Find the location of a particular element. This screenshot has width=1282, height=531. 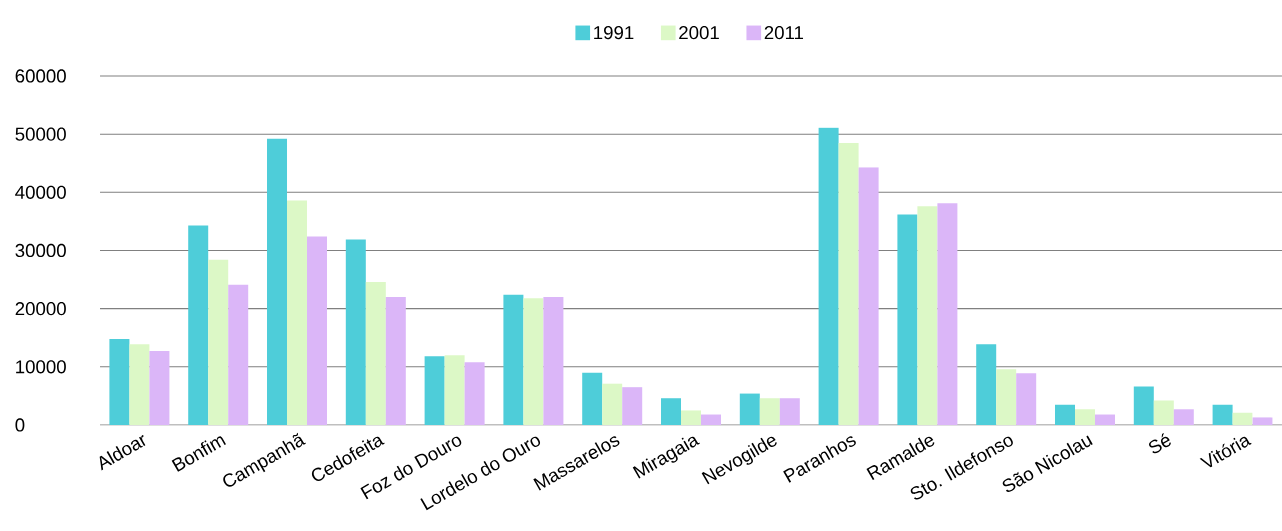

y-tick-label: 0 is located at coordinates (20, 425).